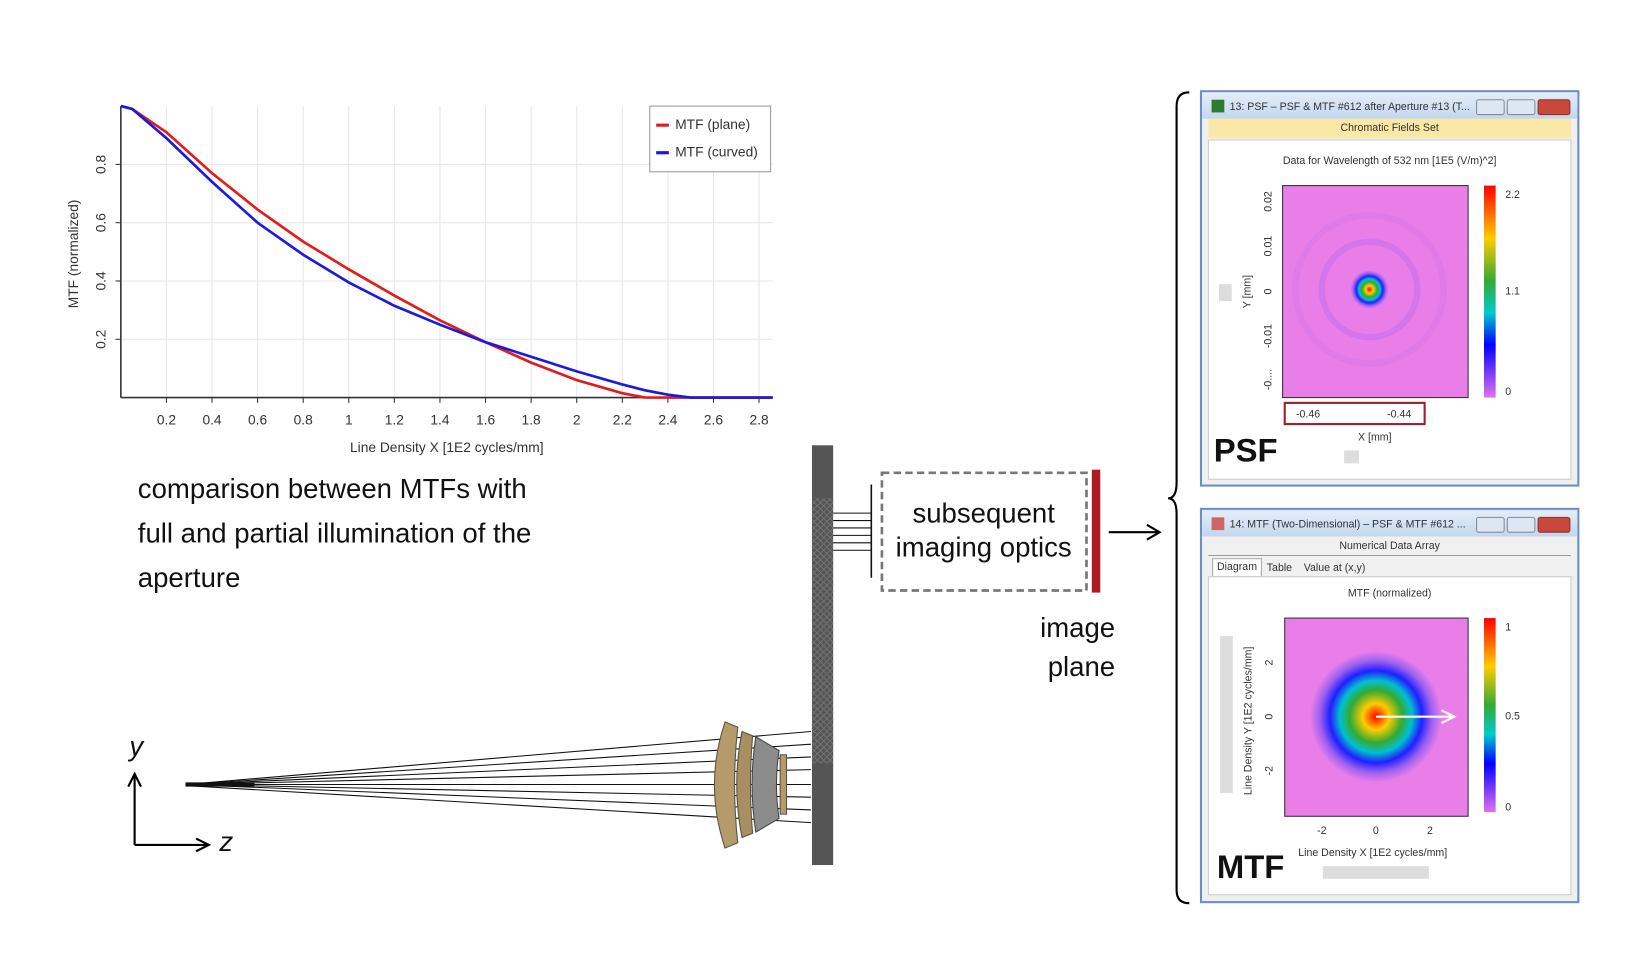 The height and width of the screenshot is (969, 1643). What do you see at coordinates (622, 420) in the screenshot?
I see `x-tick-label: 2.2` at bounding box center [622, 420].